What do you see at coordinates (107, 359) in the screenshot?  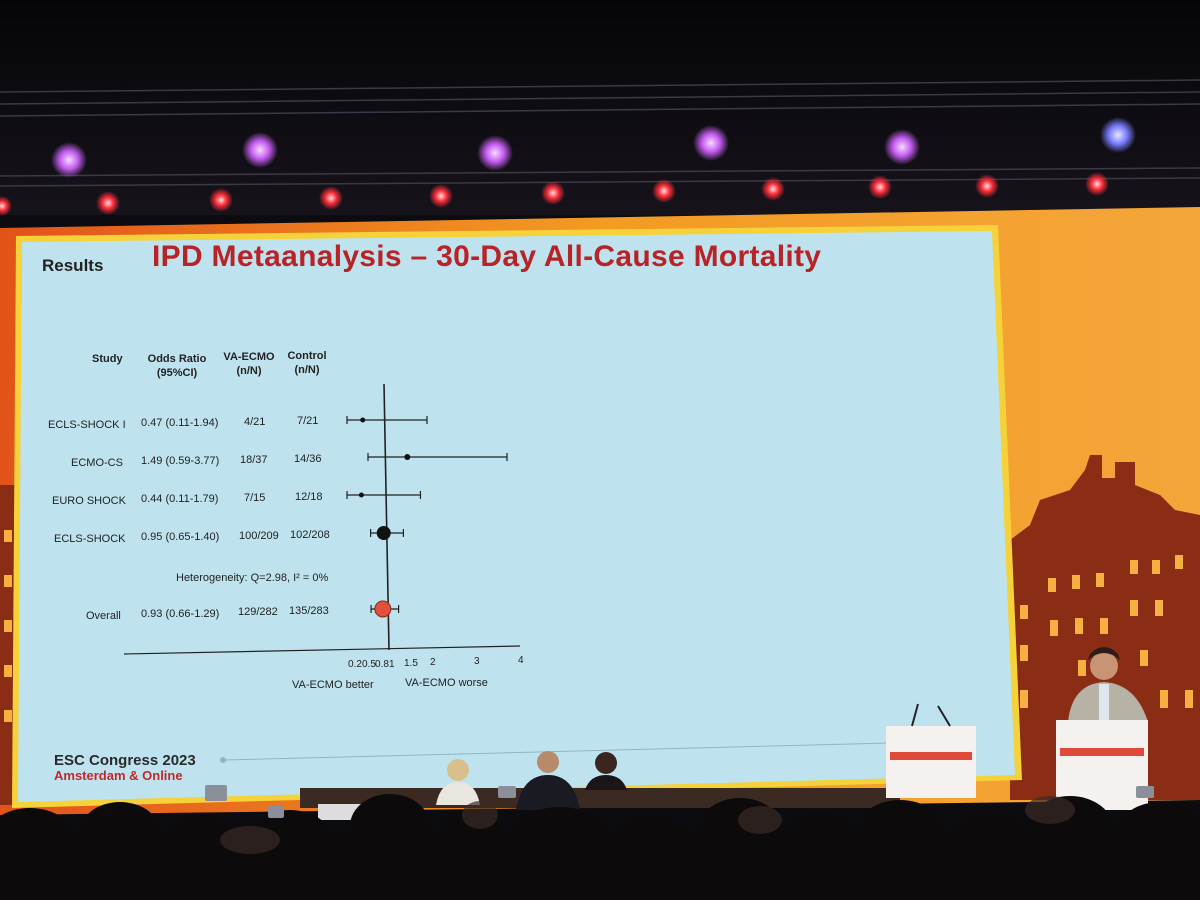 I see `col-header-study: Study` at bounding box center [107, 359].